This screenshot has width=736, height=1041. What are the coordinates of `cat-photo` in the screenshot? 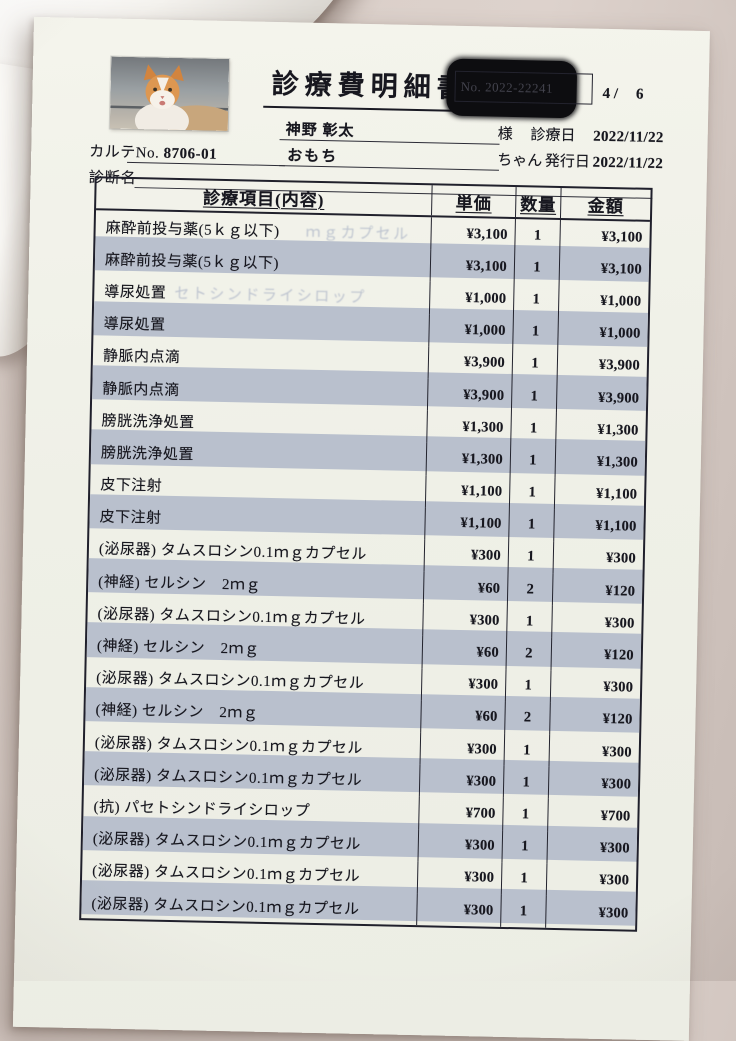 It's located at (169, 94).